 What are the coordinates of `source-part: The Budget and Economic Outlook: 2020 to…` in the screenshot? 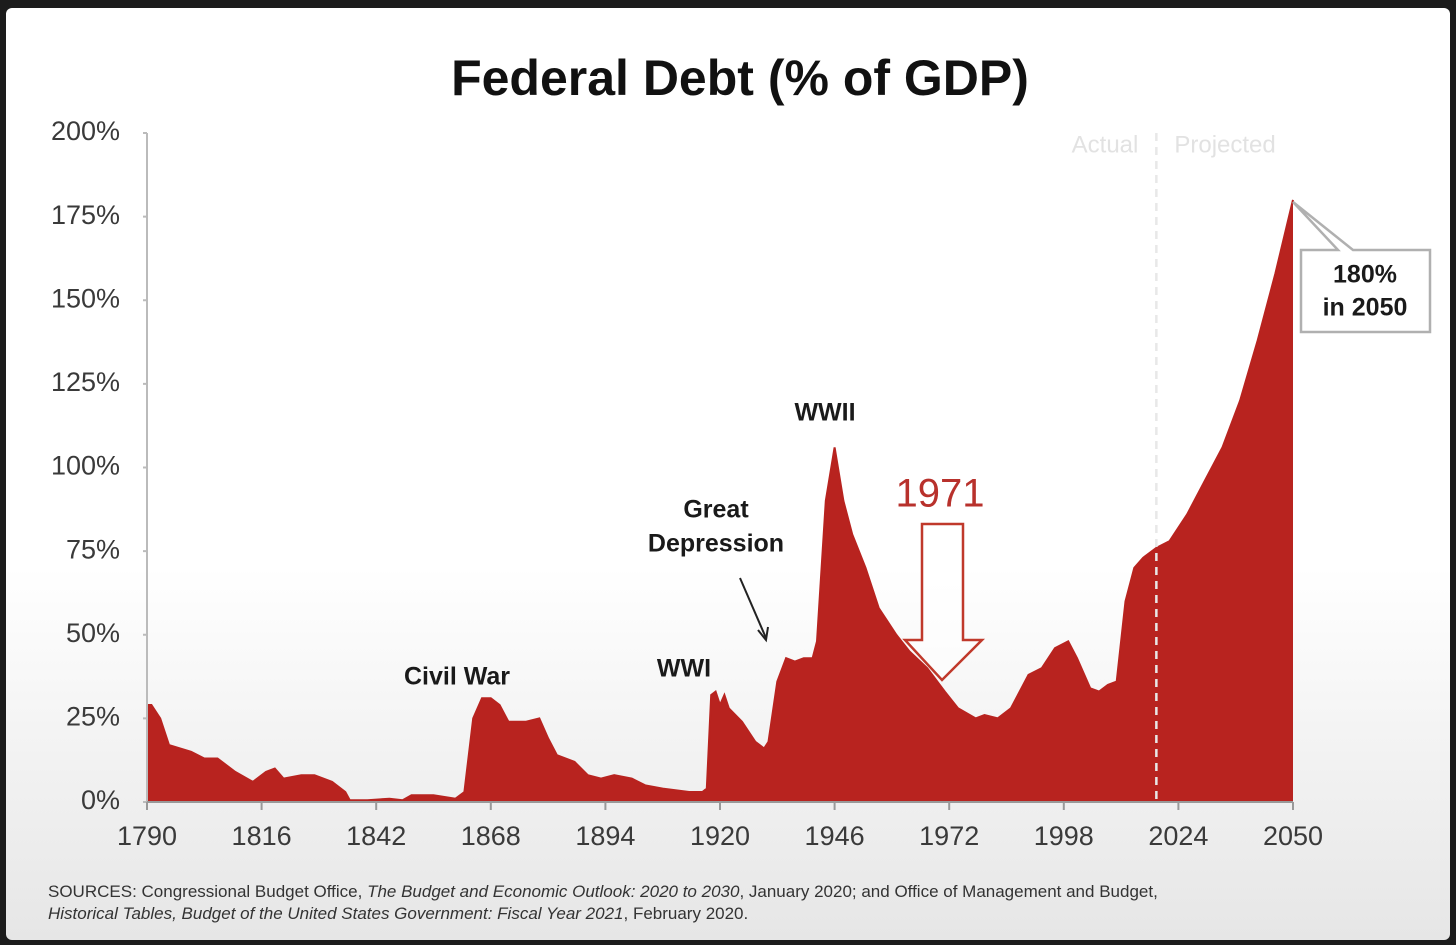 It's located at (553, 891).